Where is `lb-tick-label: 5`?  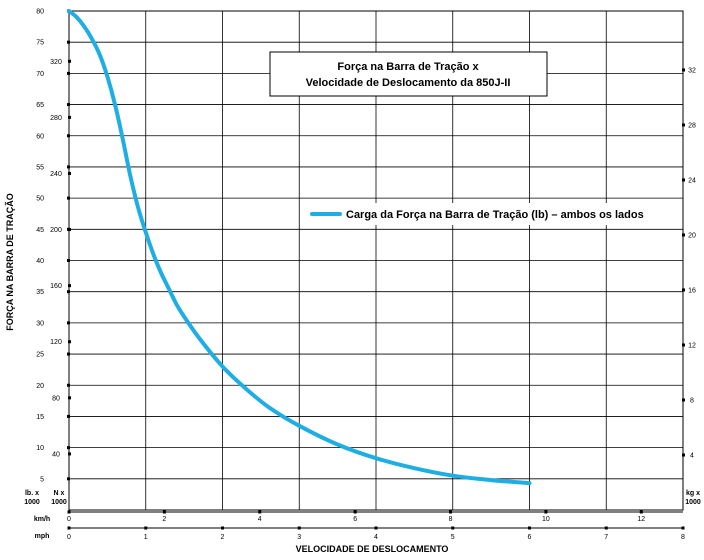
lb-tick-label: 5 is located at coordinates (42, 479).